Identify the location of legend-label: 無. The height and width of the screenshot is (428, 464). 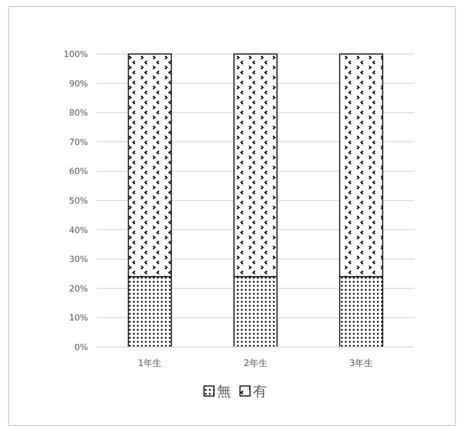
(224, 392).